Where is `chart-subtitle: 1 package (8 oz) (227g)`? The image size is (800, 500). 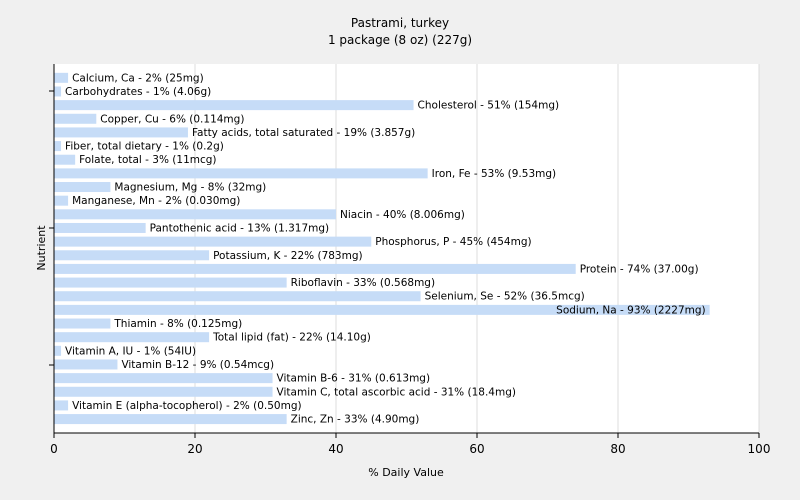 chart-subtitle: 1 package (8 oz) (227g) is located at coordinates (400, 40).